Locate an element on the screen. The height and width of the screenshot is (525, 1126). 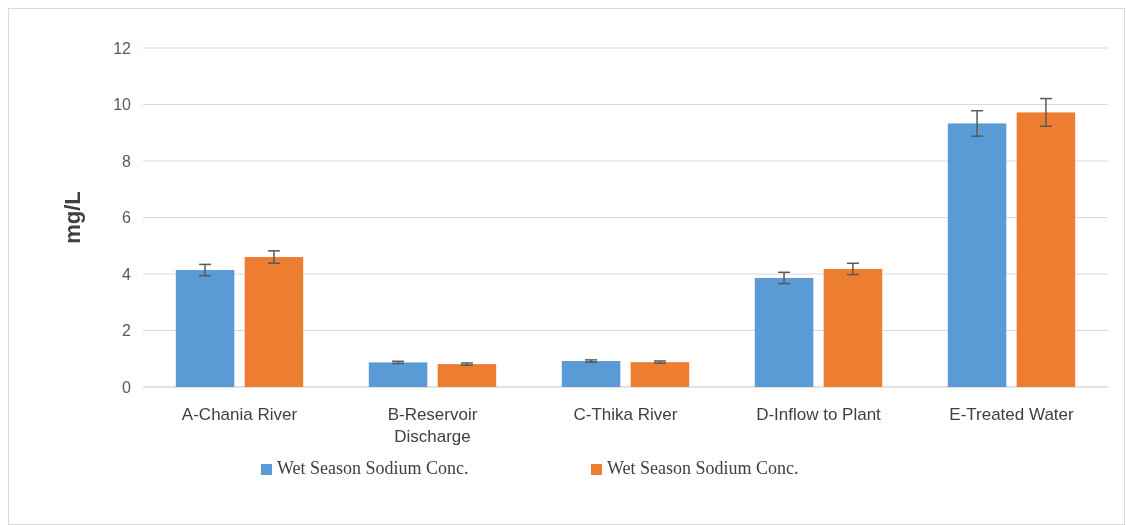
x-tick-label: E-Treated Water is located at coordinates (1012, 414).